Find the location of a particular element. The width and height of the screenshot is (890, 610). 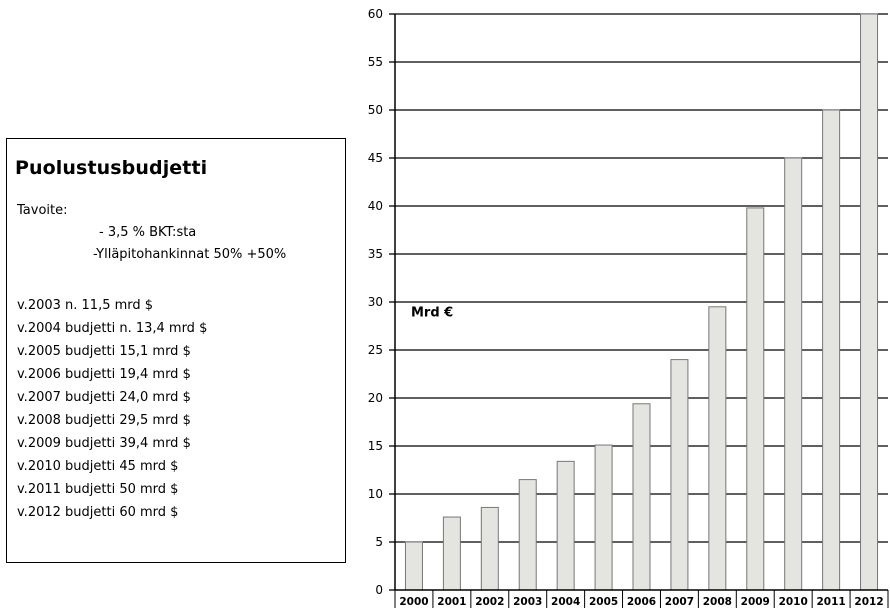

budget-line: v.2003 n. 11,5 mrd $ is located at coordinates (85, 305).